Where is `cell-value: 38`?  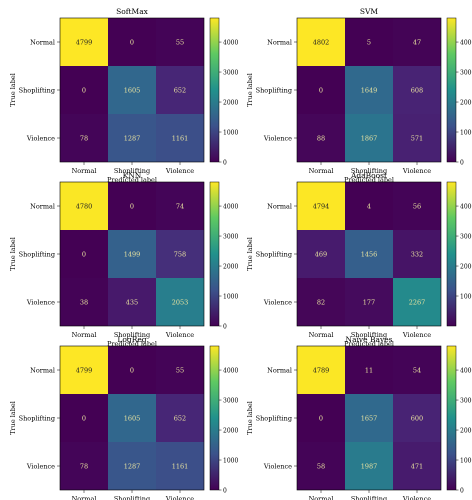
cell-value: 38 is located at coordinates (84, 303).